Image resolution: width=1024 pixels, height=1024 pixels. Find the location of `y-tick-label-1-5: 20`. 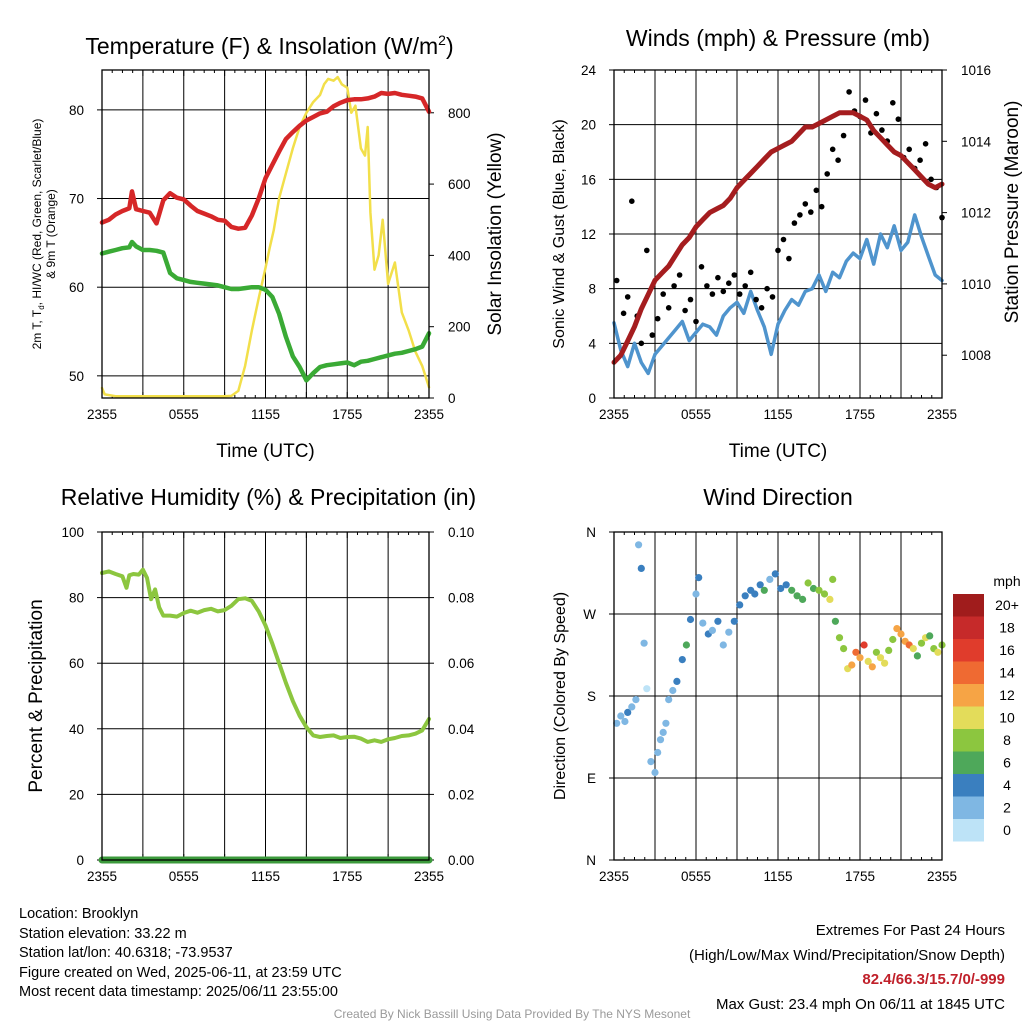

y-tick-label-1-5: 20 is located at coordinates (588, 125).